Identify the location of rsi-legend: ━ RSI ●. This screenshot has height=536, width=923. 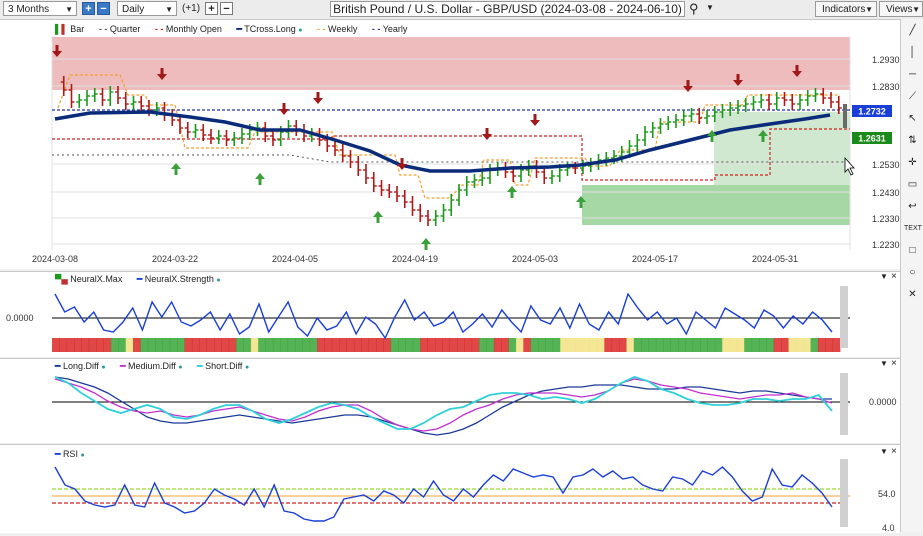
(76, 454).